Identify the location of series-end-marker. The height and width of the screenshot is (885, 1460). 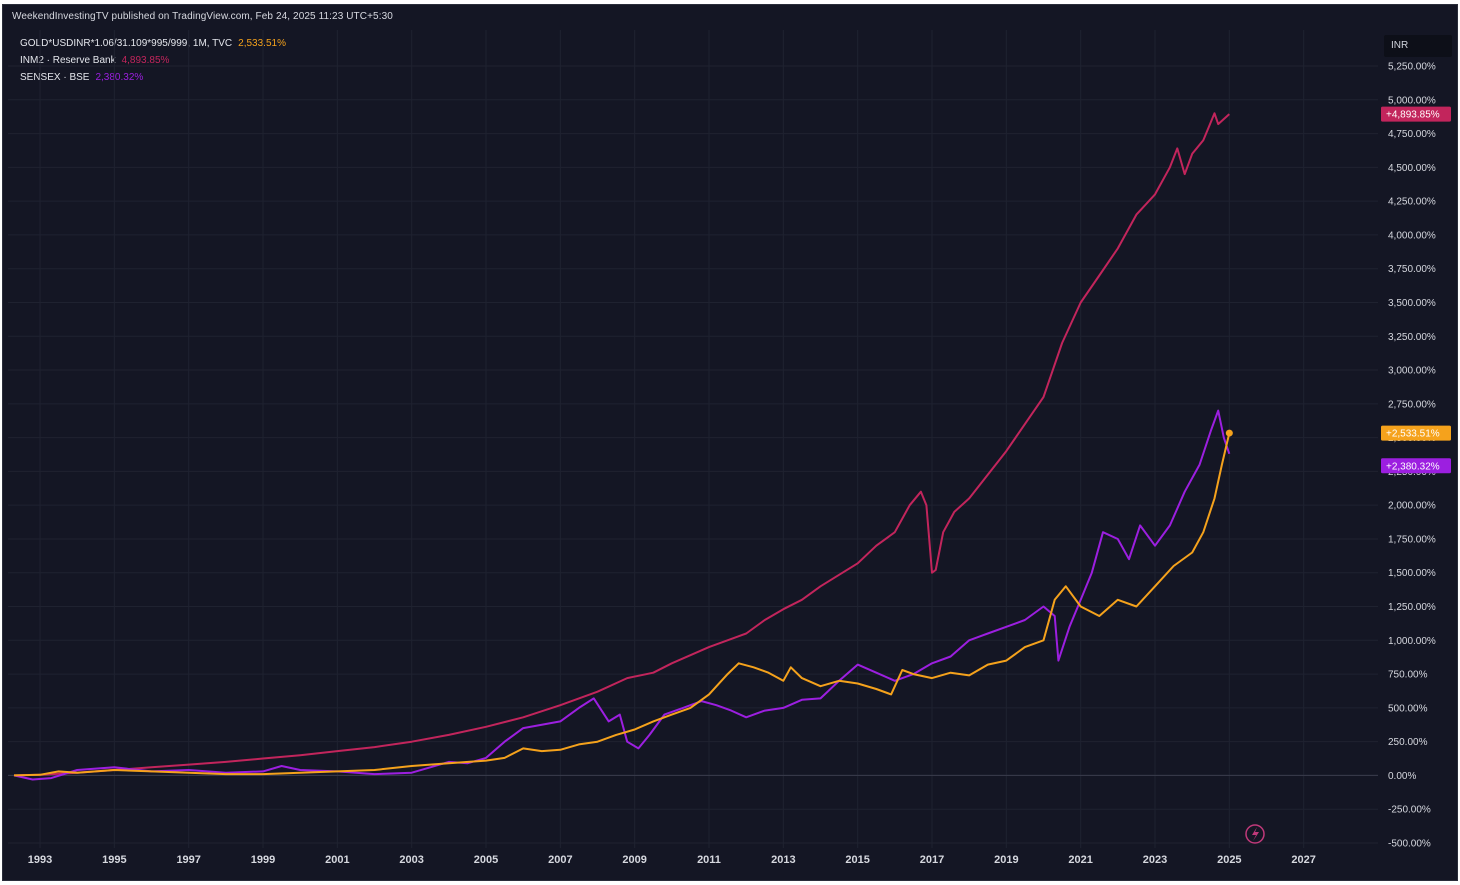
(1229, 433).